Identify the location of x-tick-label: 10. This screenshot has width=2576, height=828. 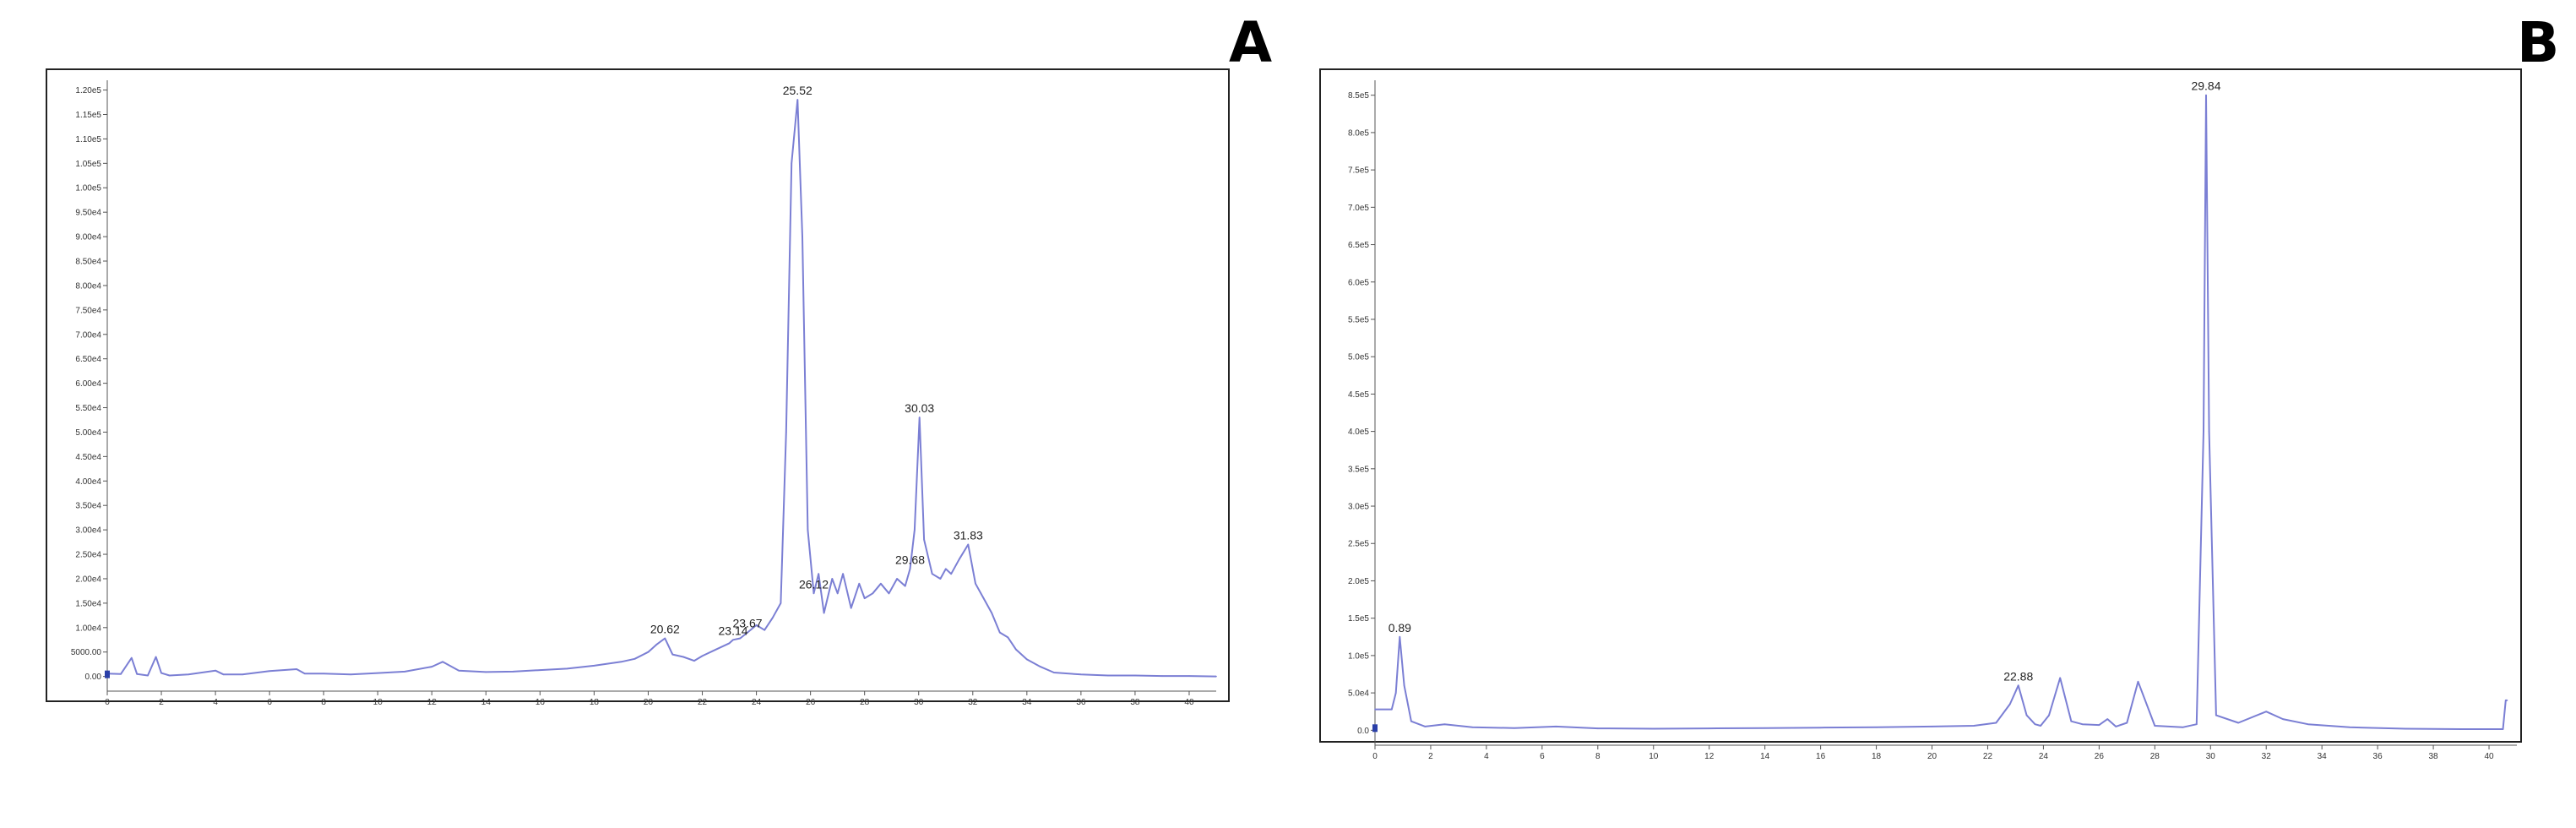
(378, 702).